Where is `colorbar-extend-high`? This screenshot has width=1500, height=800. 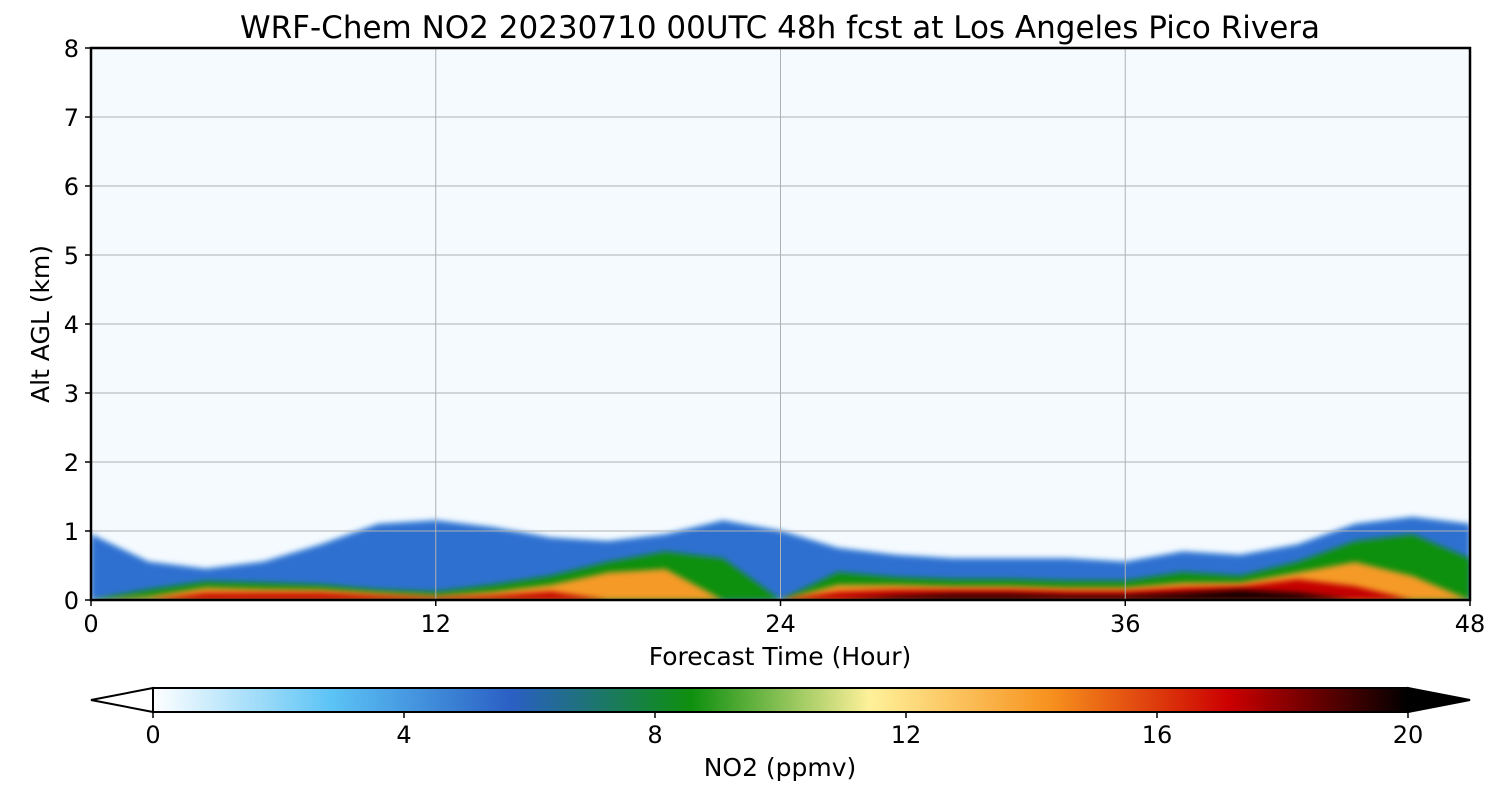
colorbar-extend-high is located at coordinates (1439, 700).